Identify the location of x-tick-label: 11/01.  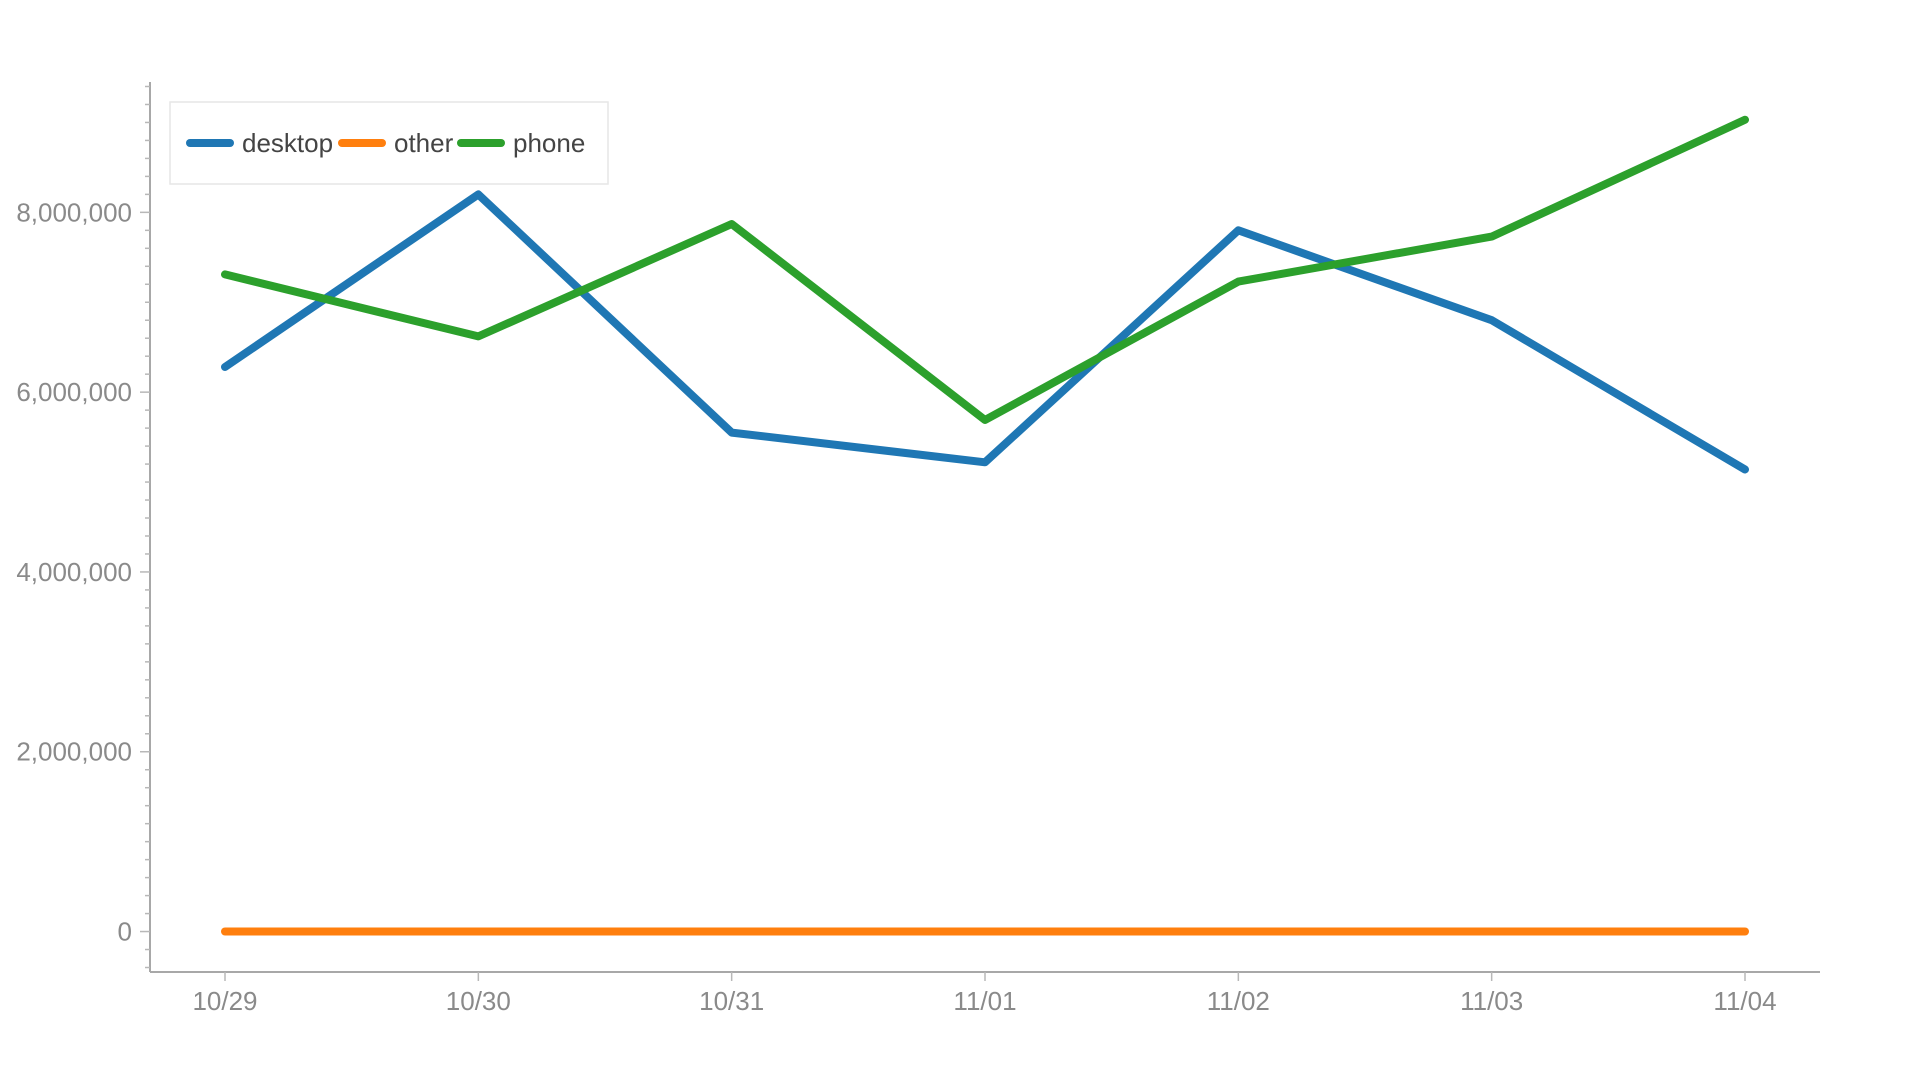
(984, 1001).